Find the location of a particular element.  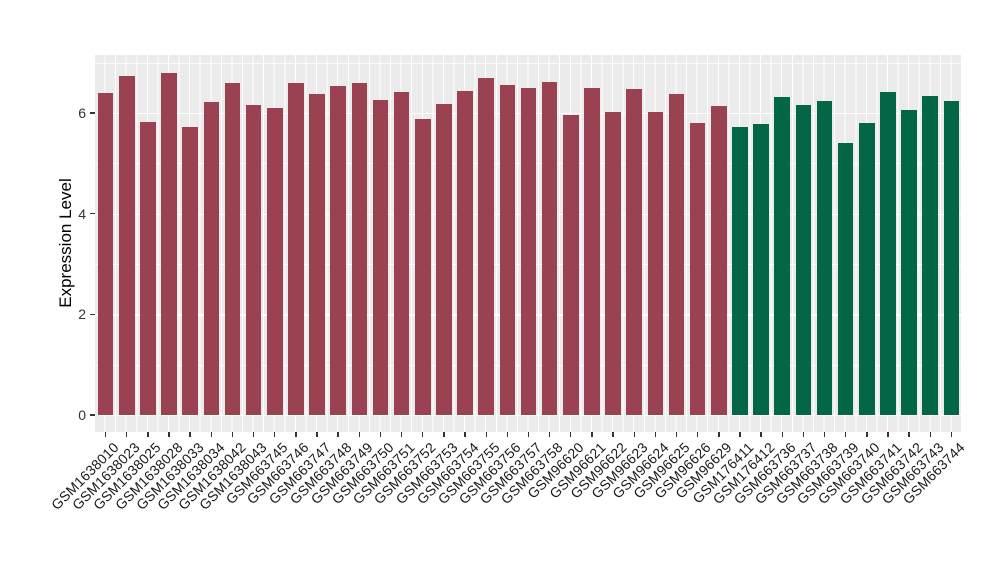

major-gridline is located at coordinates (528, 416).